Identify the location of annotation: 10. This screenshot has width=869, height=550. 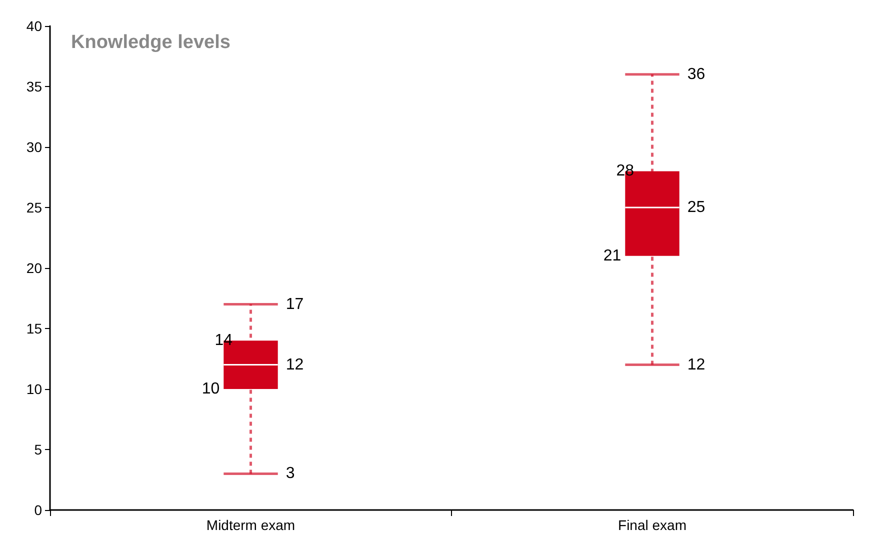
(211, 389).